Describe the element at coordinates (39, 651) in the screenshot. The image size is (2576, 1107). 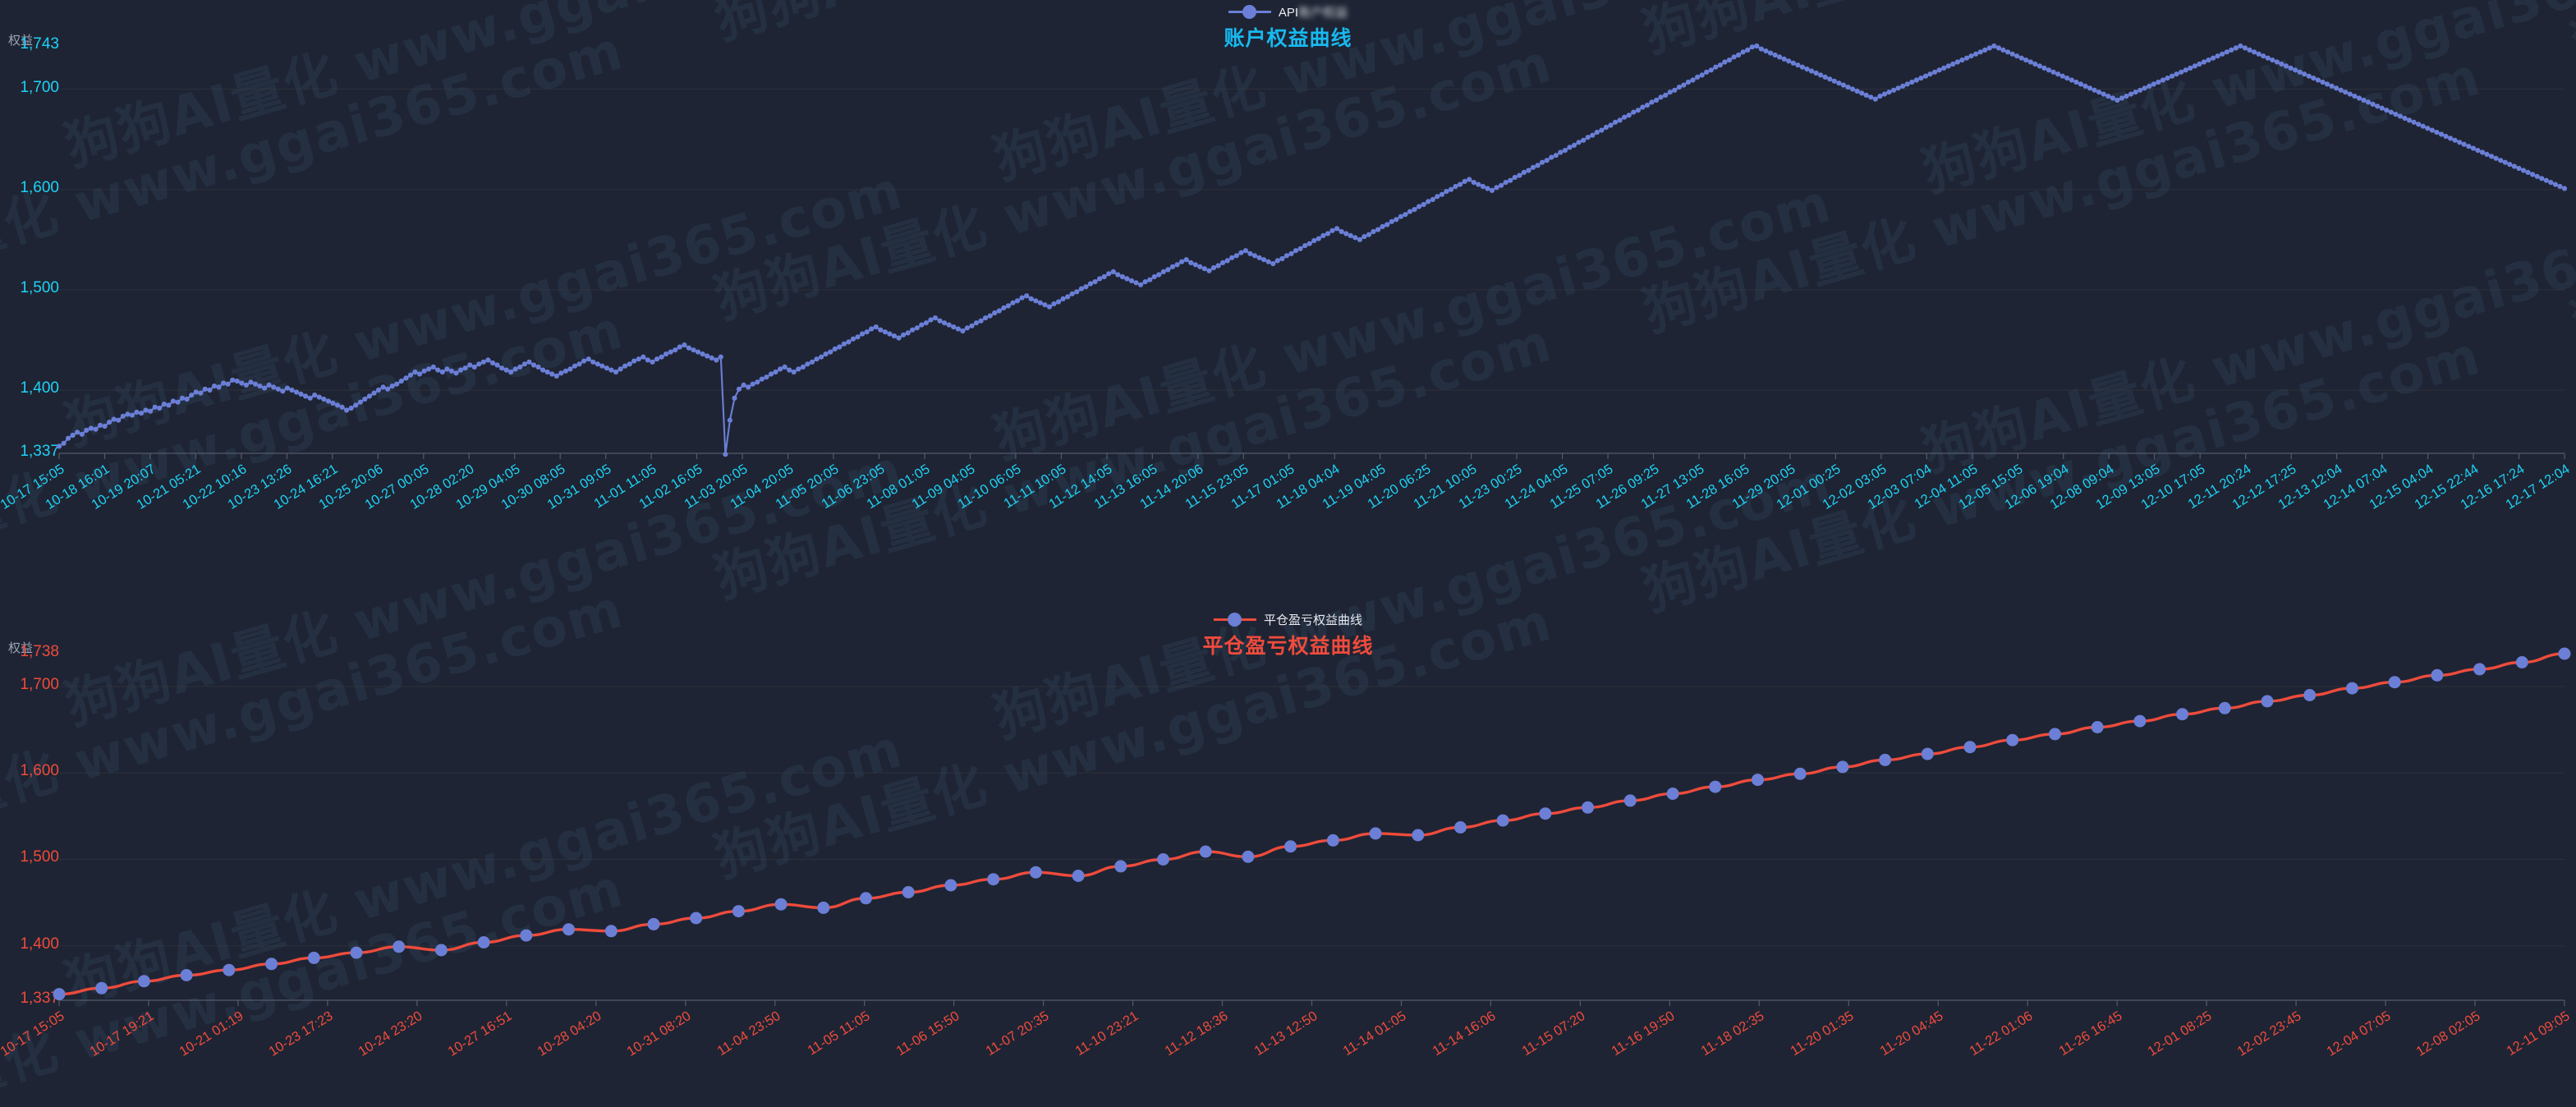
I see `y-axis-tick-label: 1,738` at that location.